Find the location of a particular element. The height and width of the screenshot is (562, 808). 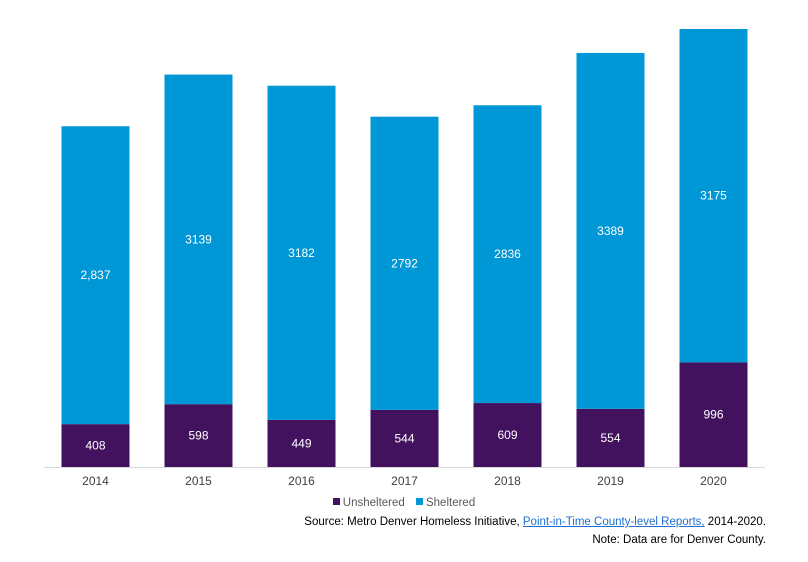

bar-unsheltered-2018 is located at coordinates (507, 435).